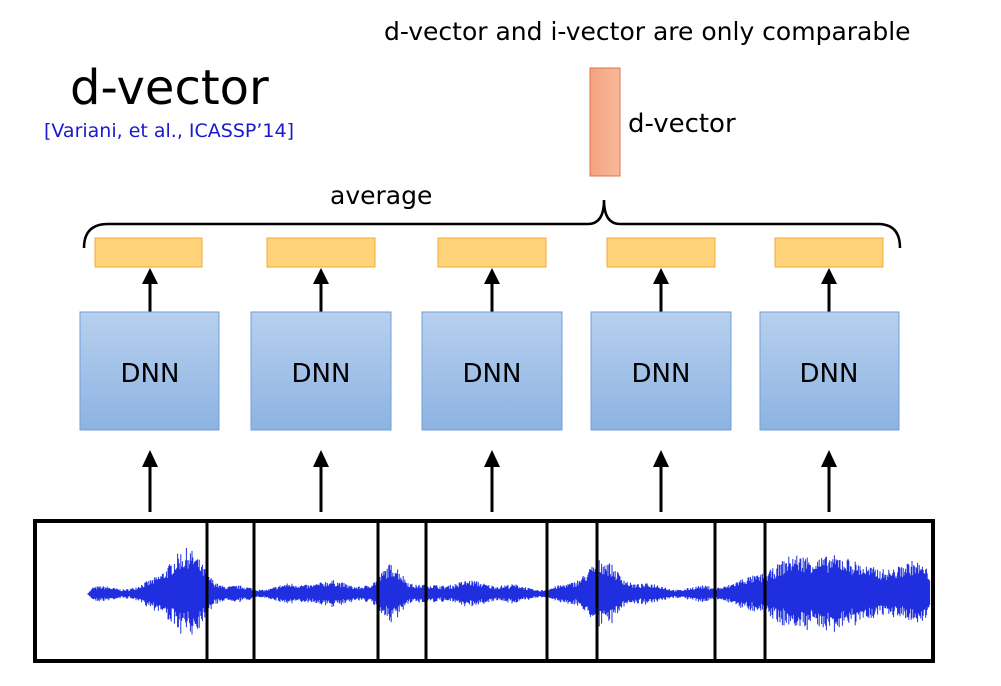 Image resolution: width=1001 pixels, height=686 pixels. I want to click on dnn-to-vector-arrows, so click(489, 290).